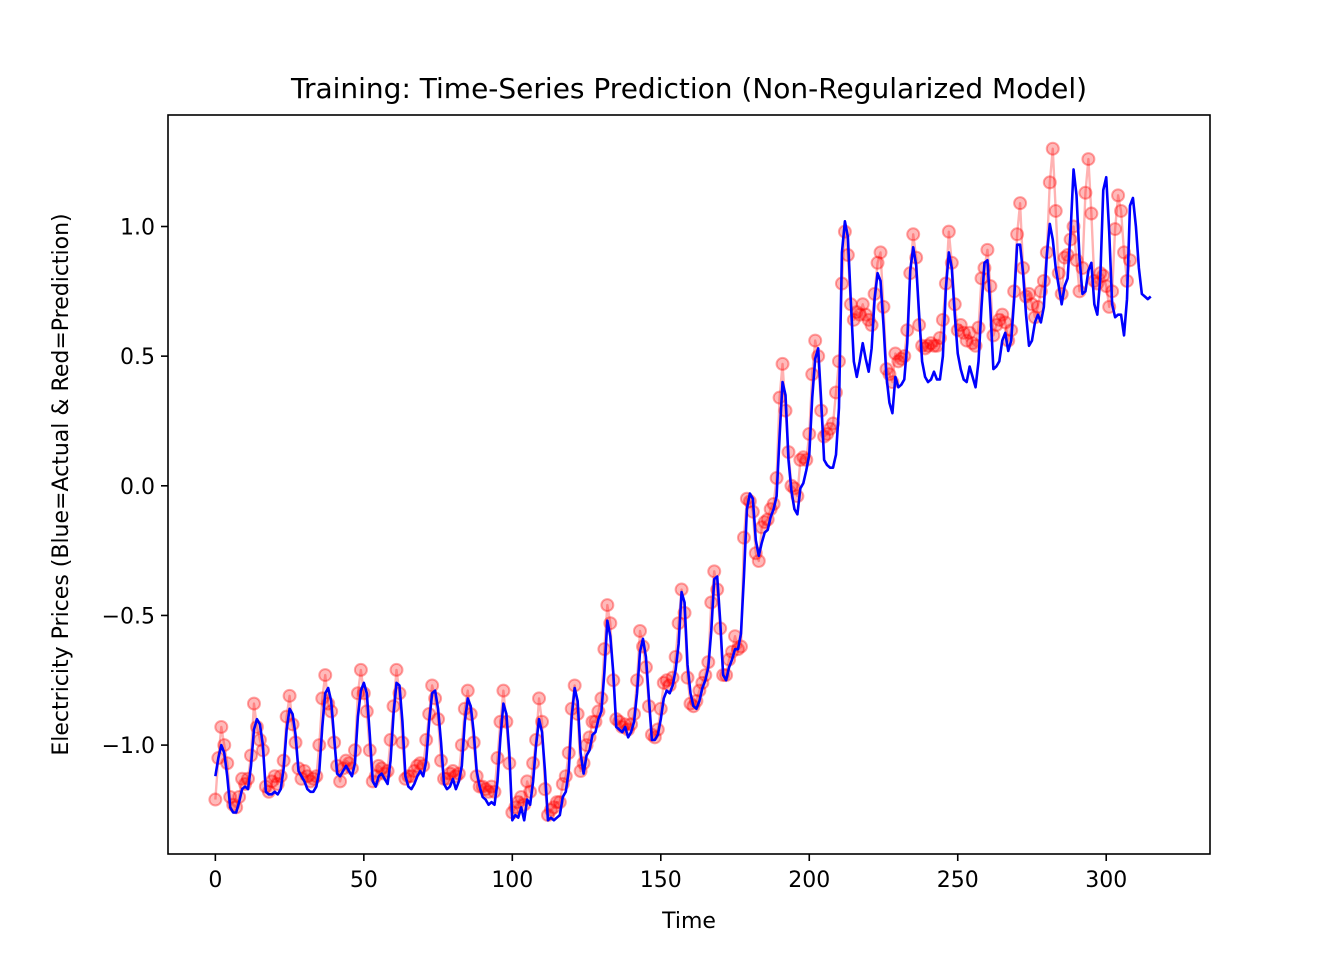 Image resolution: width=1344 pixels, height=960 pixels. What do you see at coordinates (809, 880) in the screenshot?
I see `x-tick-label: 200` at bounding box center [809, 880].